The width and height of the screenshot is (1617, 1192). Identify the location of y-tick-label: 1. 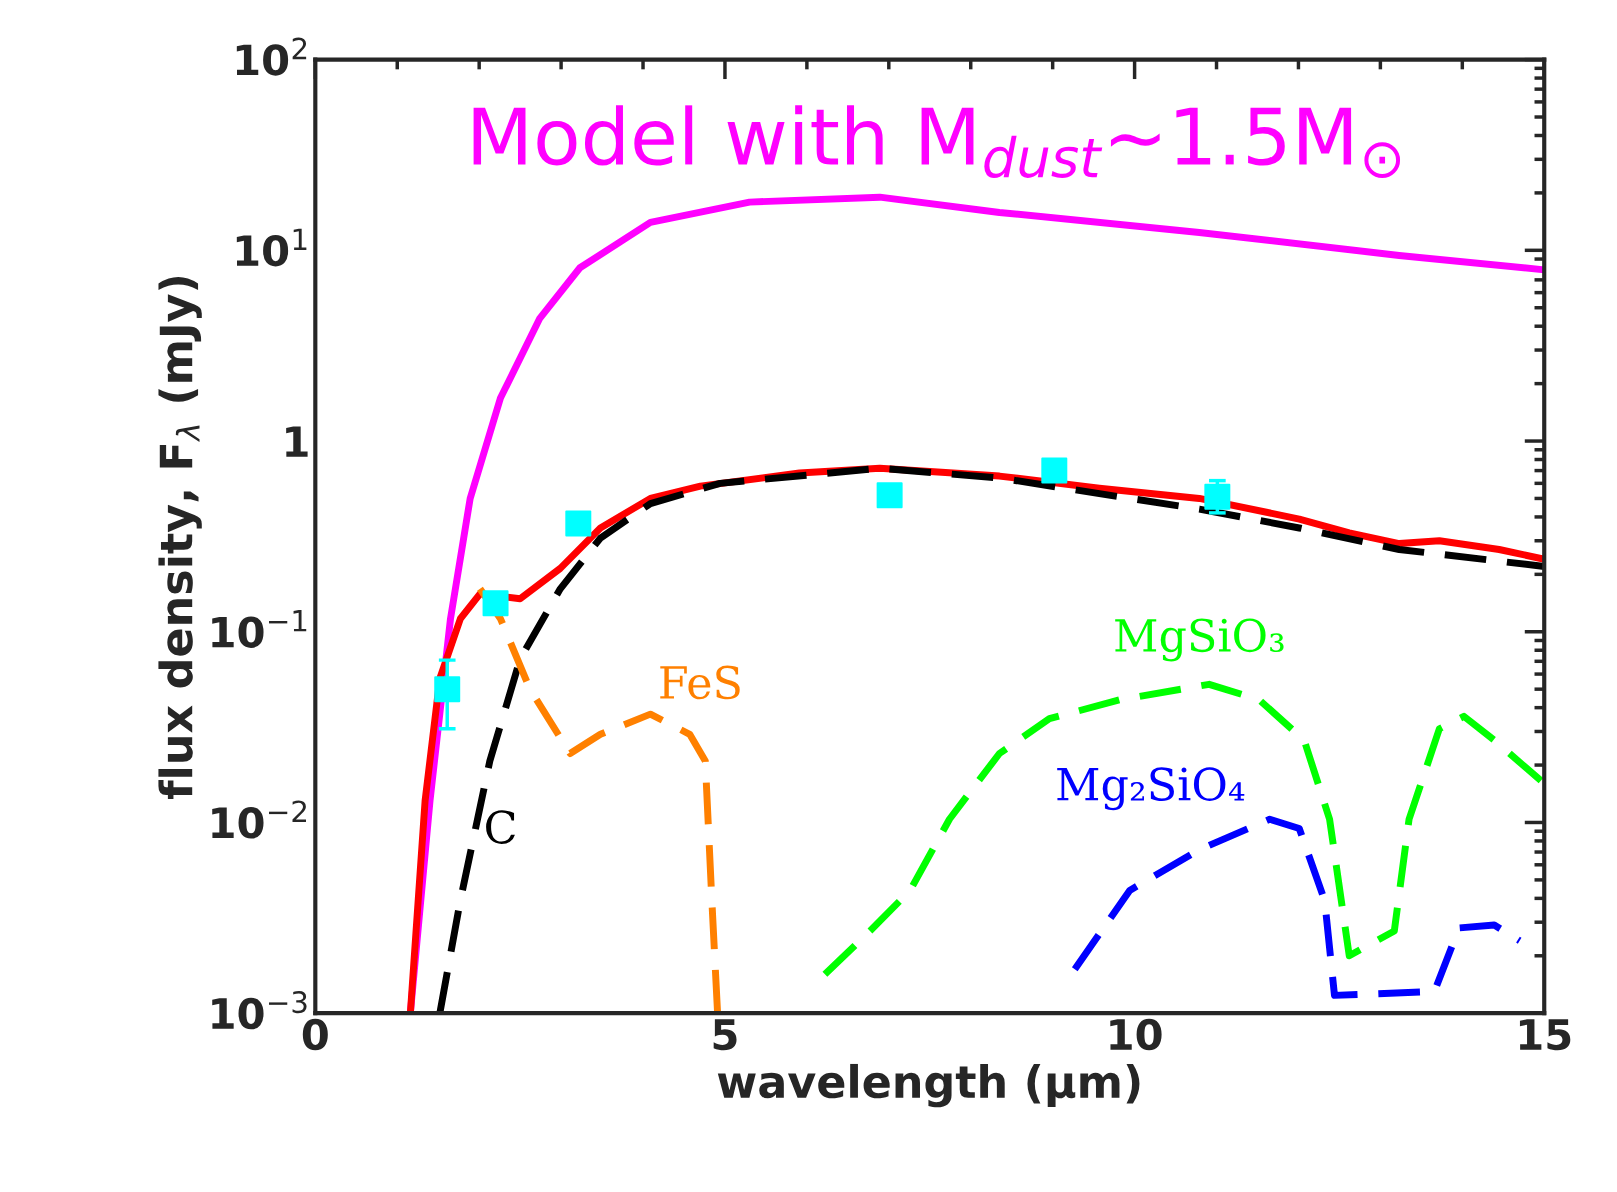
(297, 441).